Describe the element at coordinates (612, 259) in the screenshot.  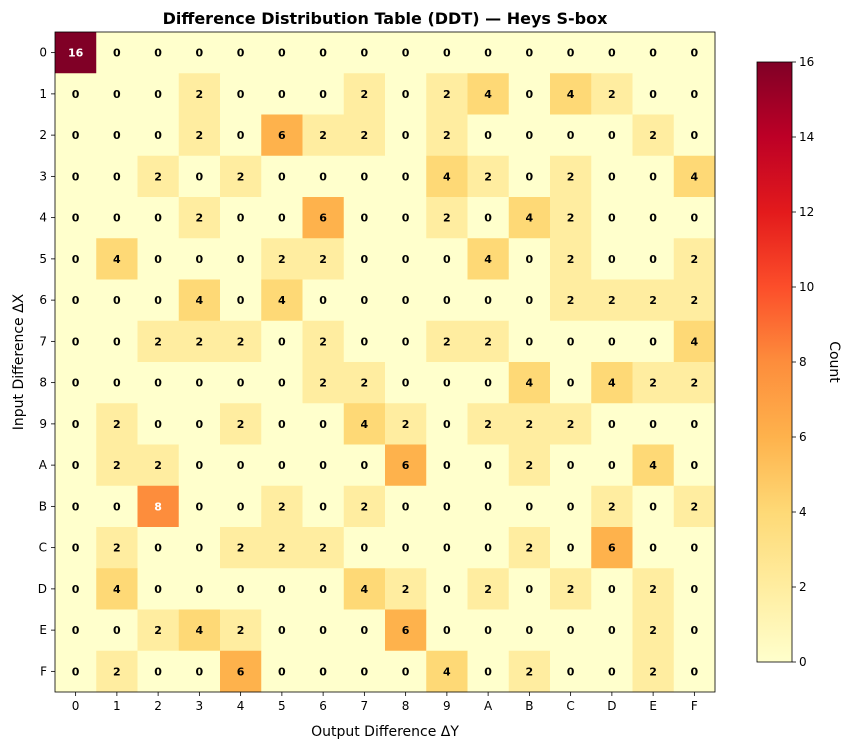
I see `heatmap-cell-5-D` at that location.